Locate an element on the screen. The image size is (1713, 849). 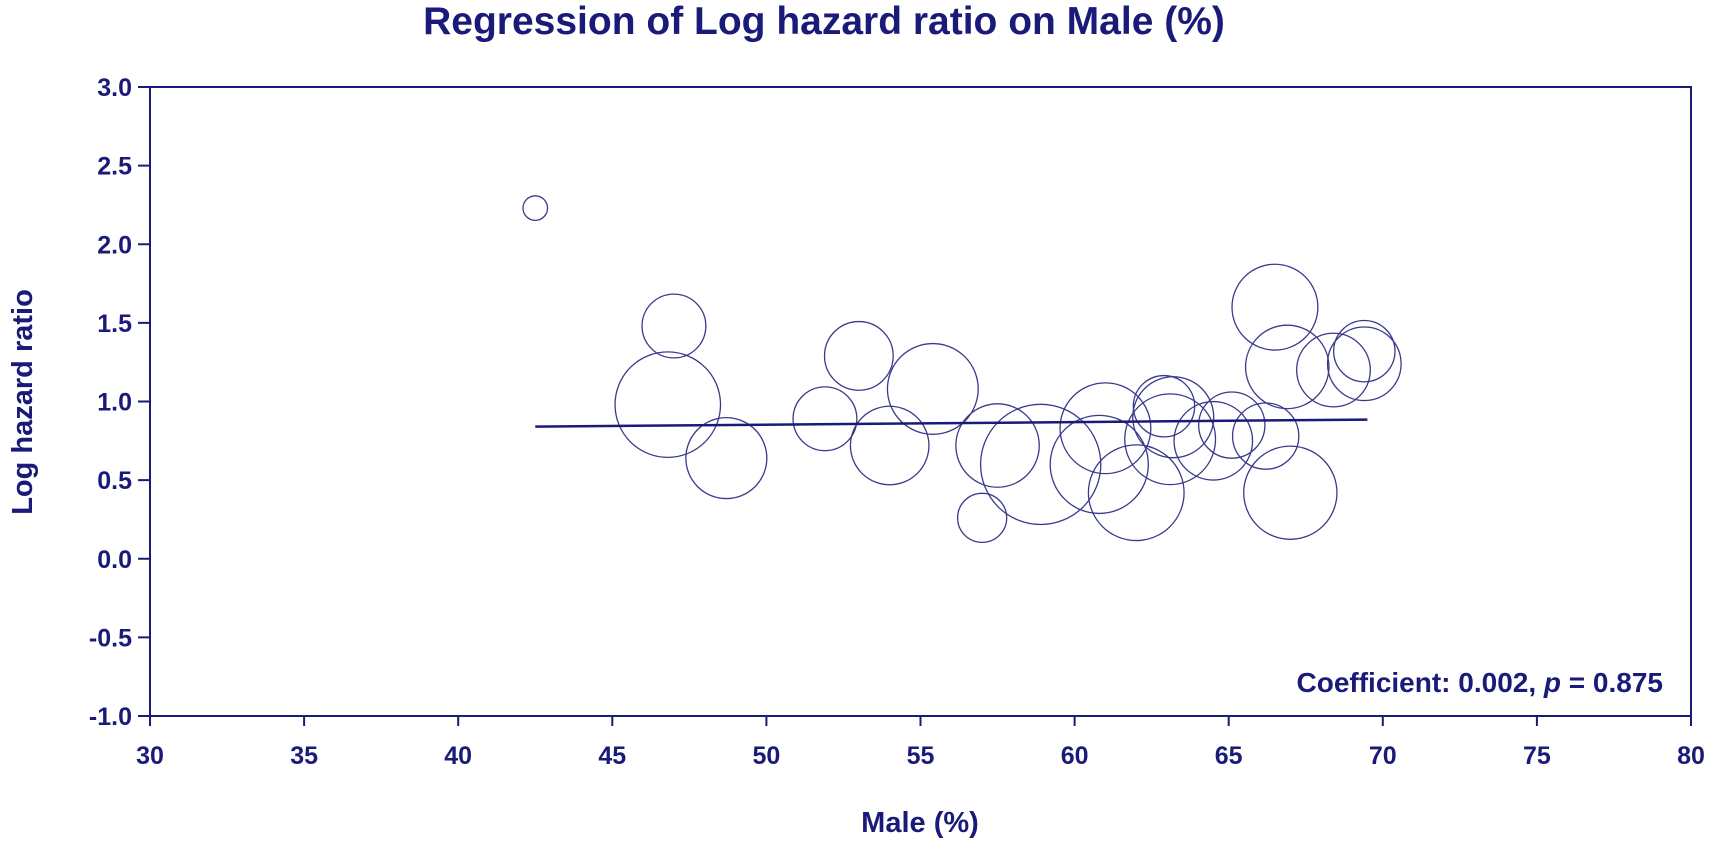
x-tick-label: 50 is located at coordinates (766, 756).